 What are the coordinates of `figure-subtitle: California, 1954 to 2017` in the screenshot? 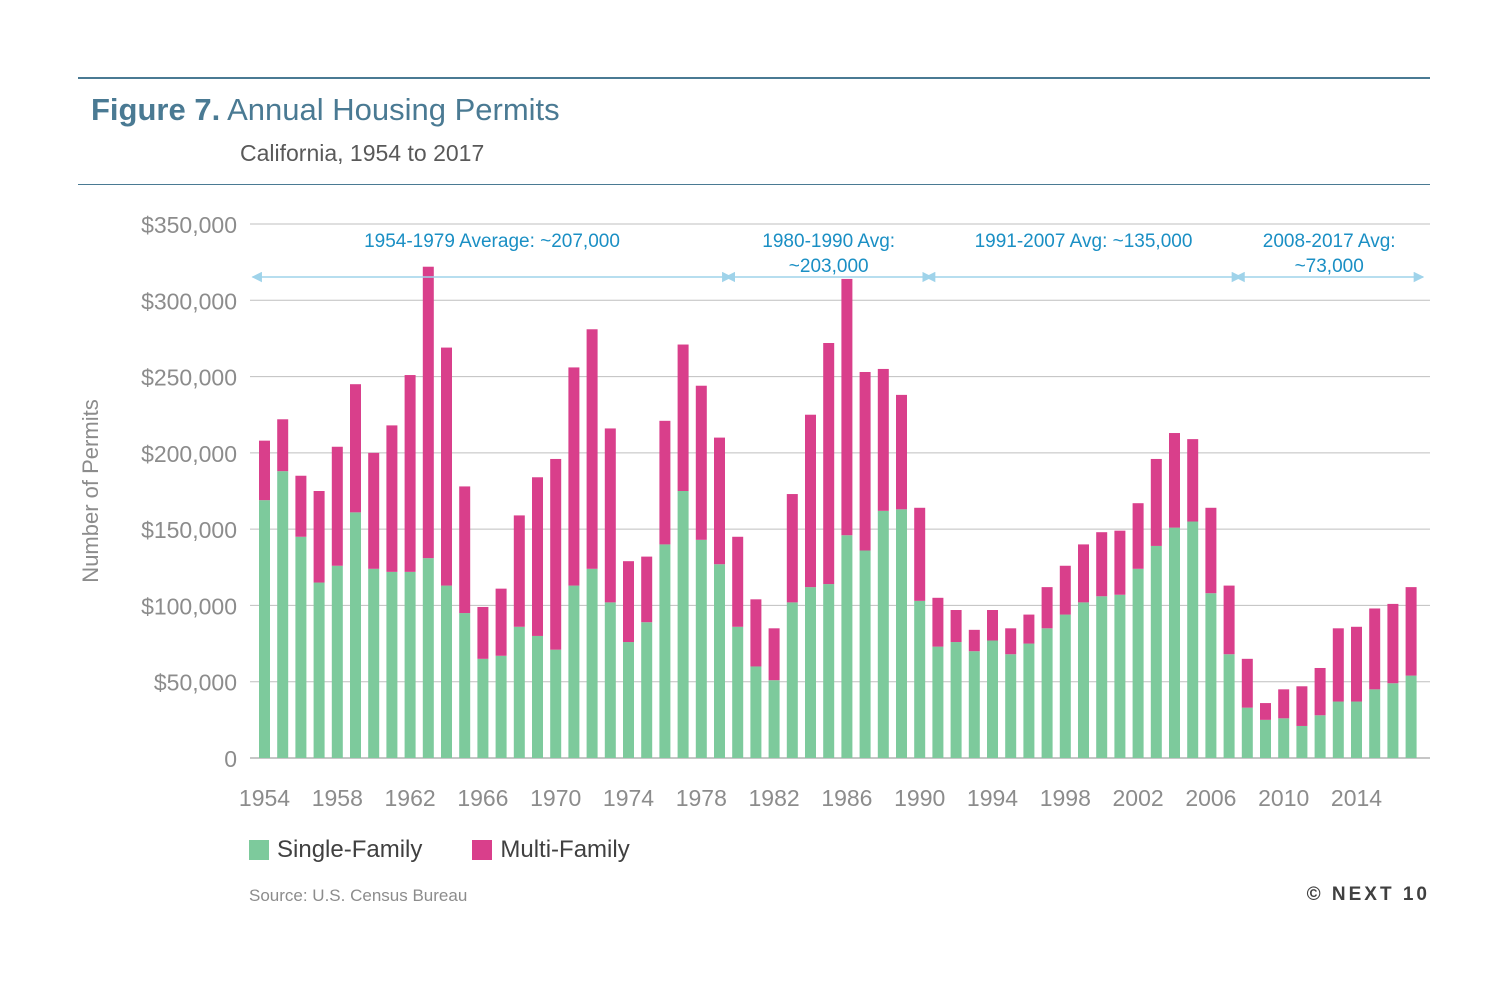 It's located at (362, 153).